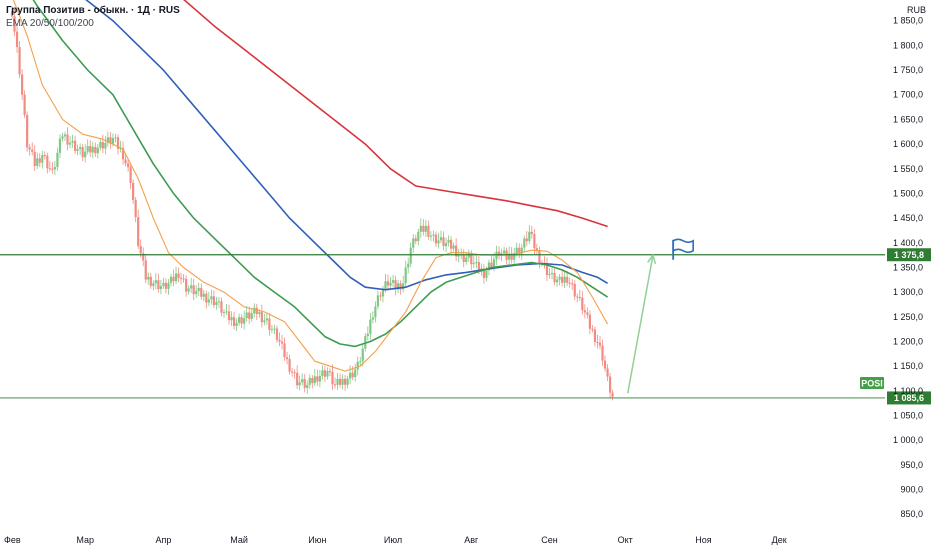 The width and height of the screenshot is (932, 550). I want to click on level-price-label: 1 085,6, so click(909, 398).